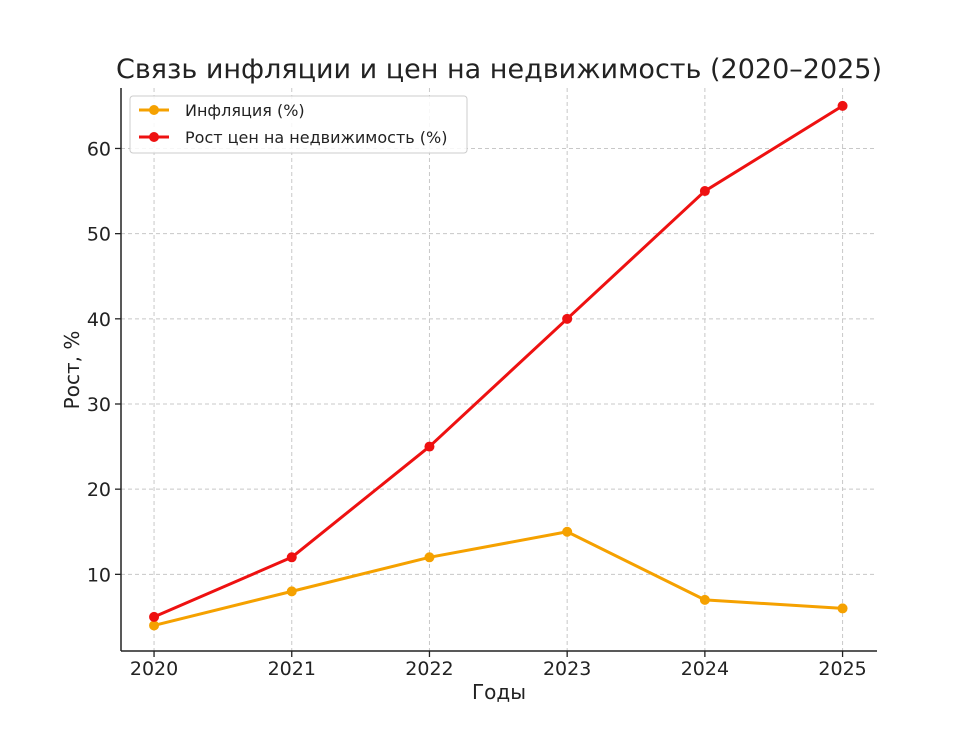  Describe the element at coordinates (99, 235) in the screenshot. I see `y-tick-label: 50` at that location.